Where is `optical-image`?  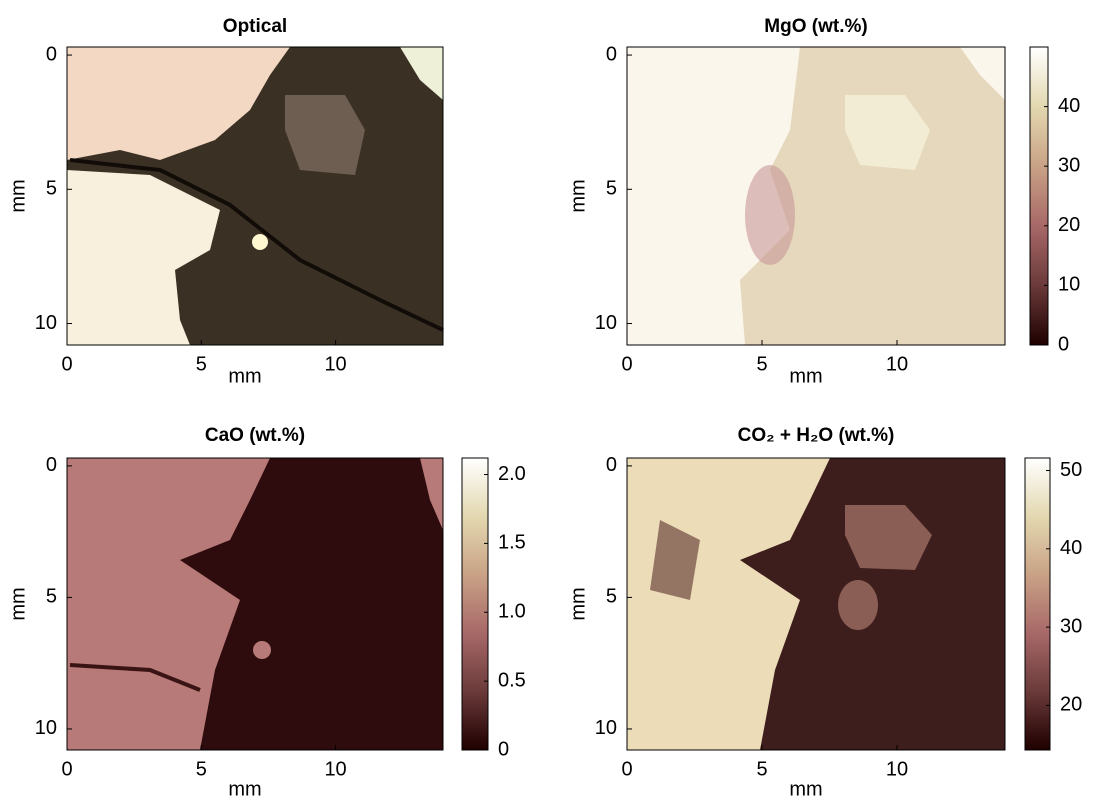
optical-image is located at coordinates (255, 196).